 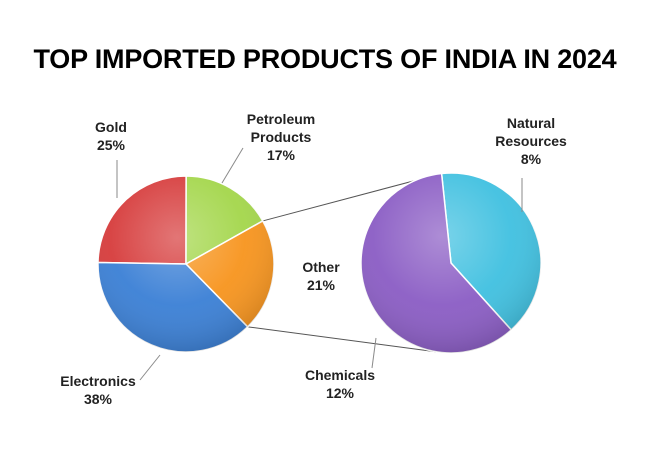 What do you see at coordinates (321, 267) in the screenshot?
I see `label-other-line-1: Other` at bounding box center [321, 267].